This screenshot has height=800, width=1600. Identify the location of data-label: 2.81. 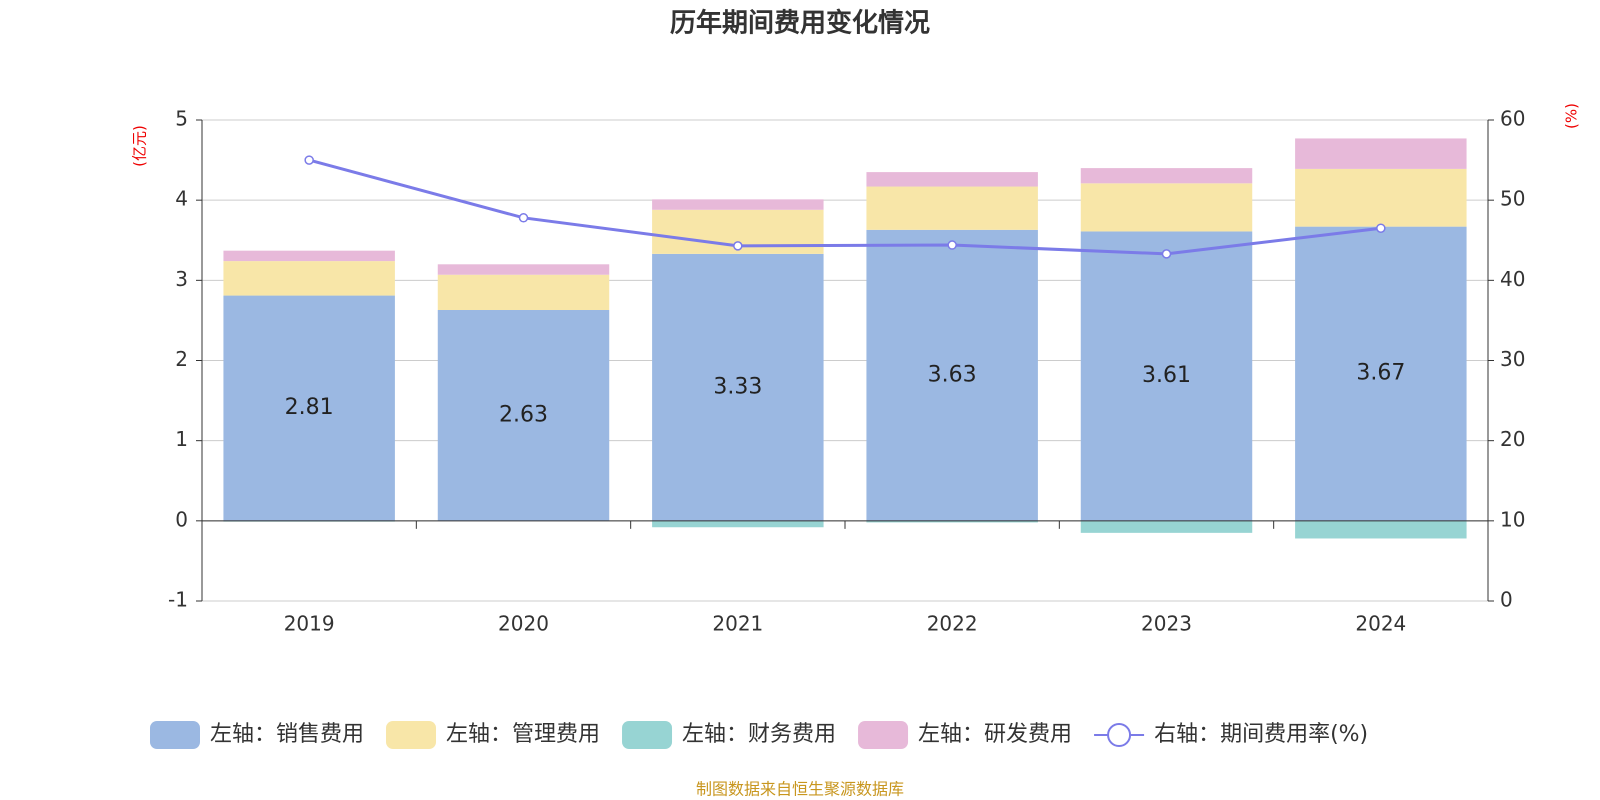
(309, 407).